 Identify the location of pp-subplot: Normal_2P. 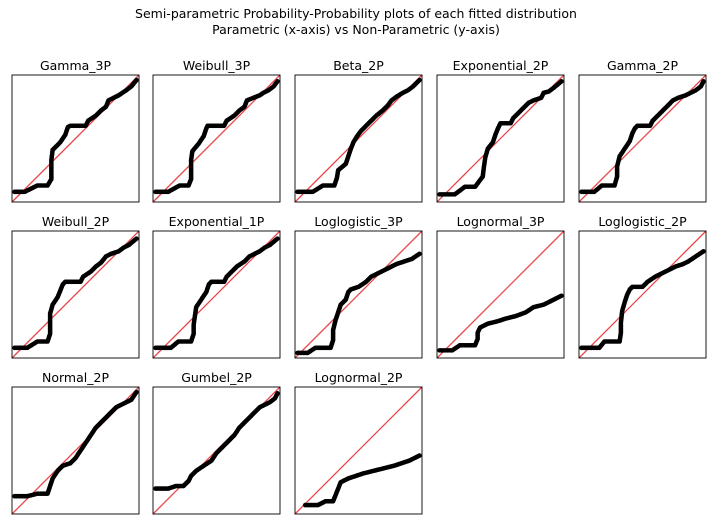
(75, 442).